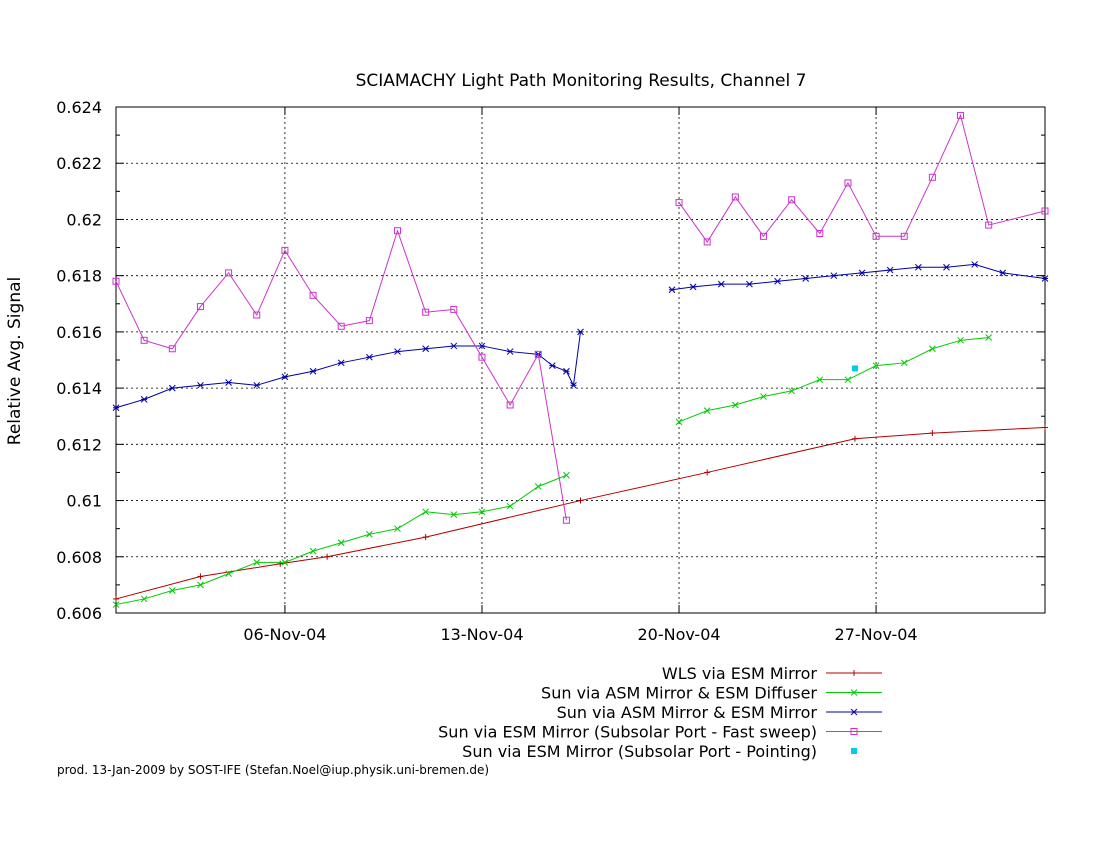 The height and width of the screenshot is (850, 1100). Describe the element at coordinates (79, 276) in the screenshot. I see `y-tick-label: 0.618` at that location.